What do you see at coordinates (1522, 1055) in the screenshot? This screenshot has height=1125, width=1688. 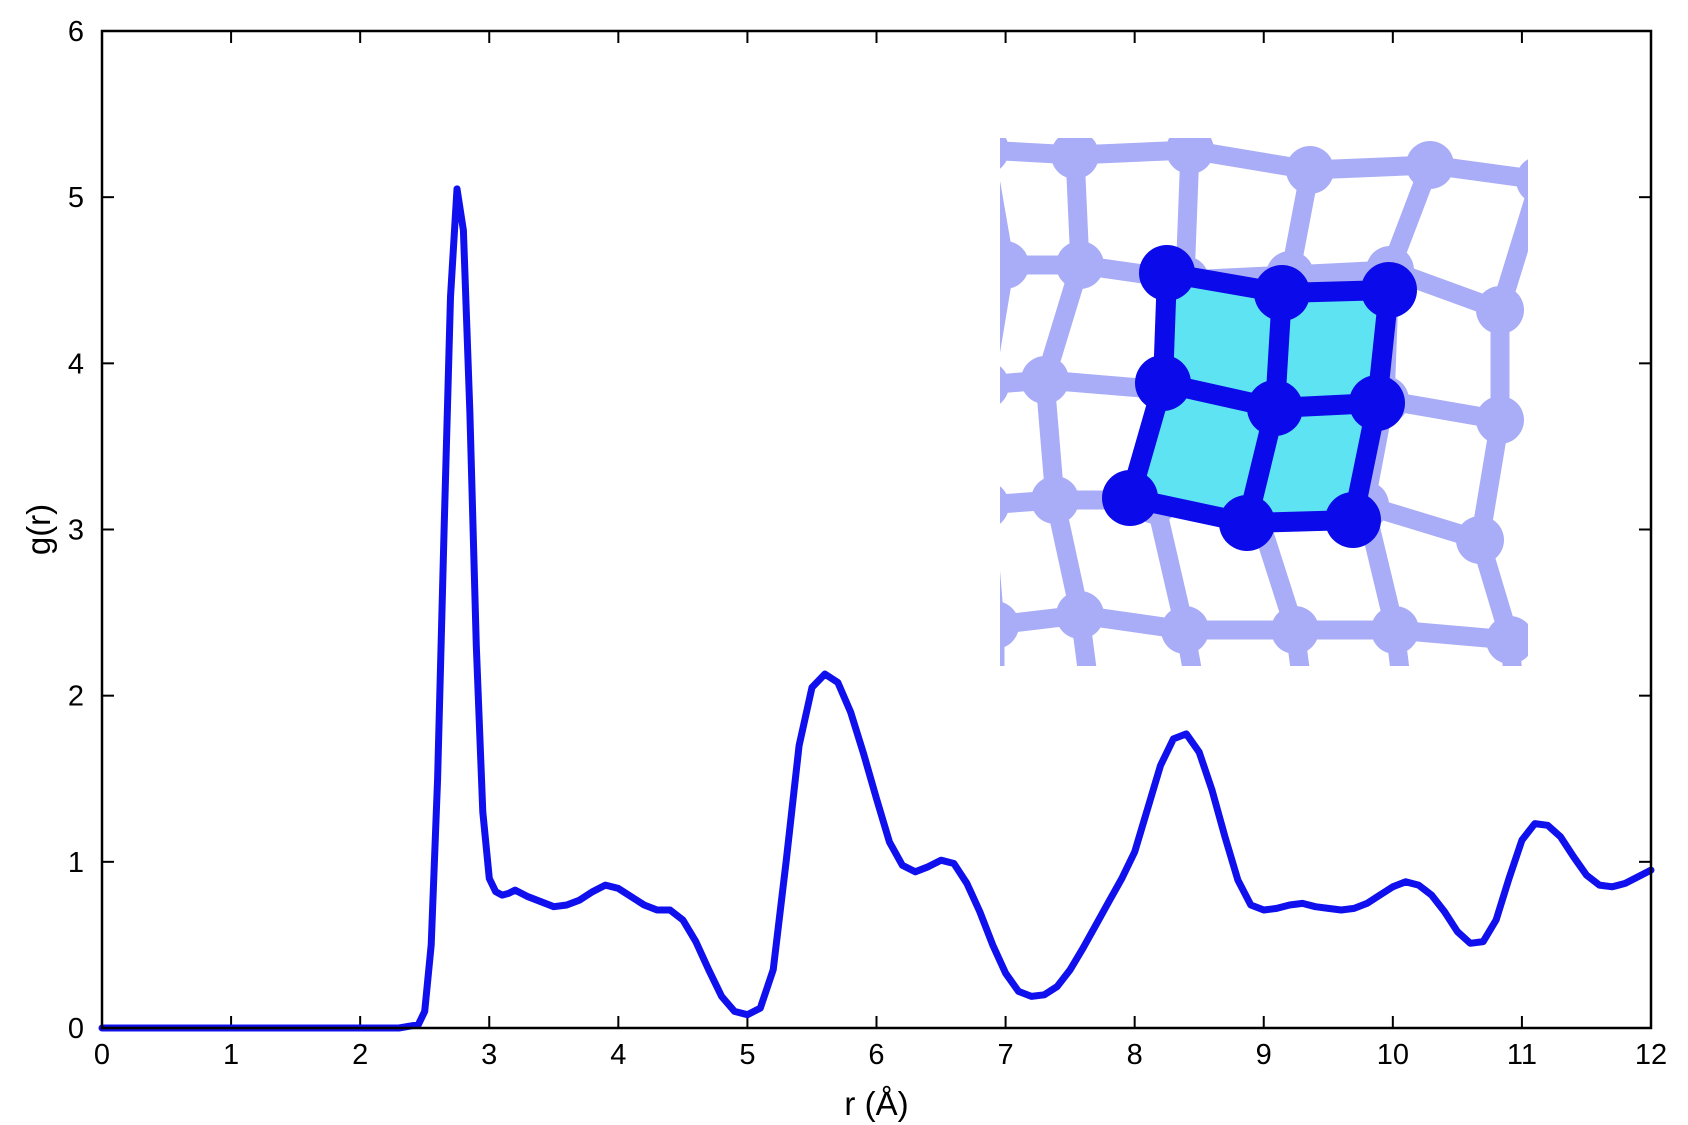 I see `x-tick-label: 11` at bounding box center [1522, 1055].